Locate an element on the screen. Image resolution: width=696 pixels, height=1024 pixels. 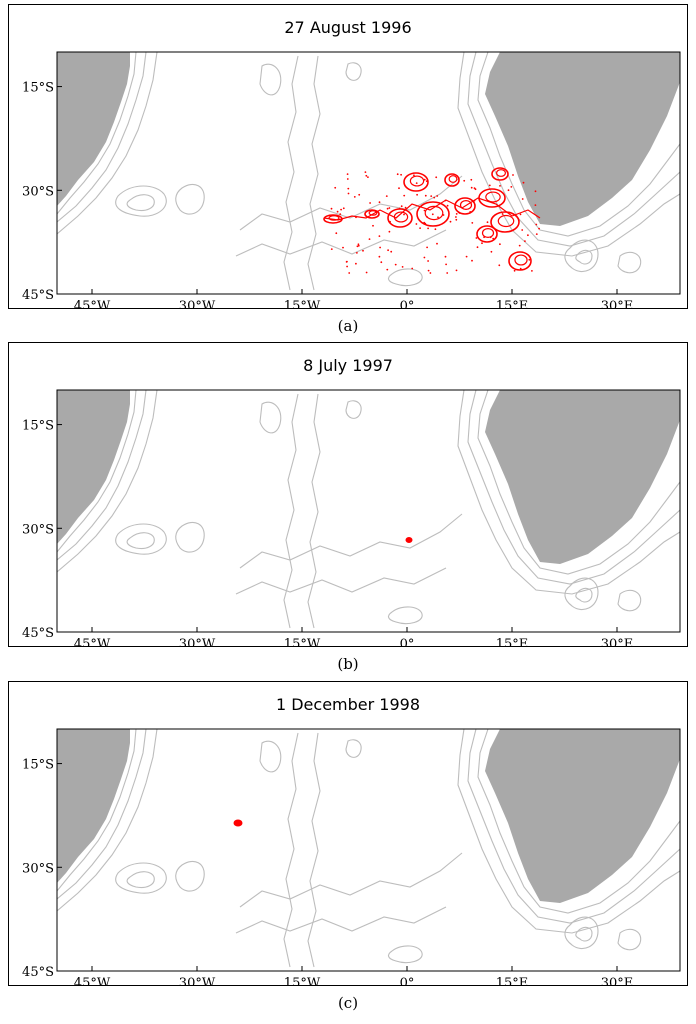
panel-title: 27 August 1996 is located at coordinates (348, 27).